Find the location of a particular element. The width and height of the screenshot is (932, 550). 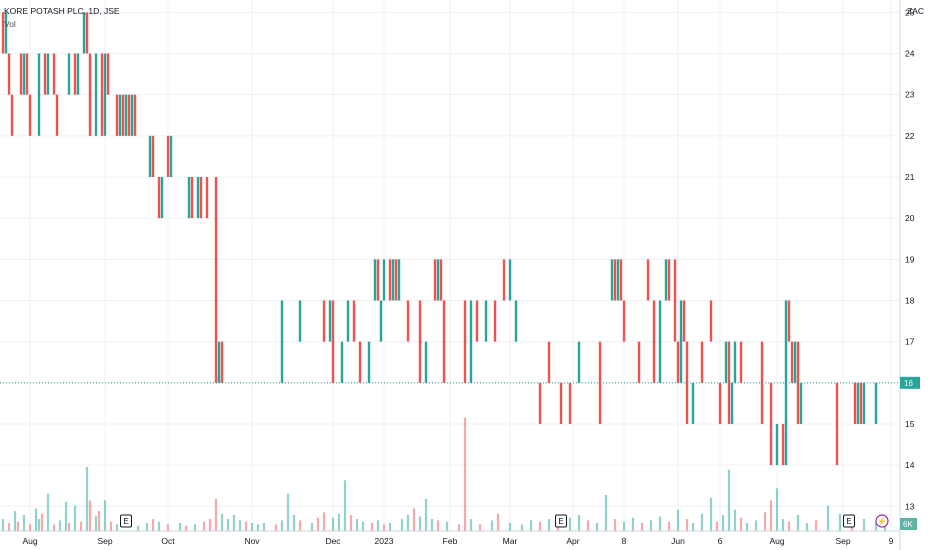

currency-label: ZAC is located at coordinates (915, 11).